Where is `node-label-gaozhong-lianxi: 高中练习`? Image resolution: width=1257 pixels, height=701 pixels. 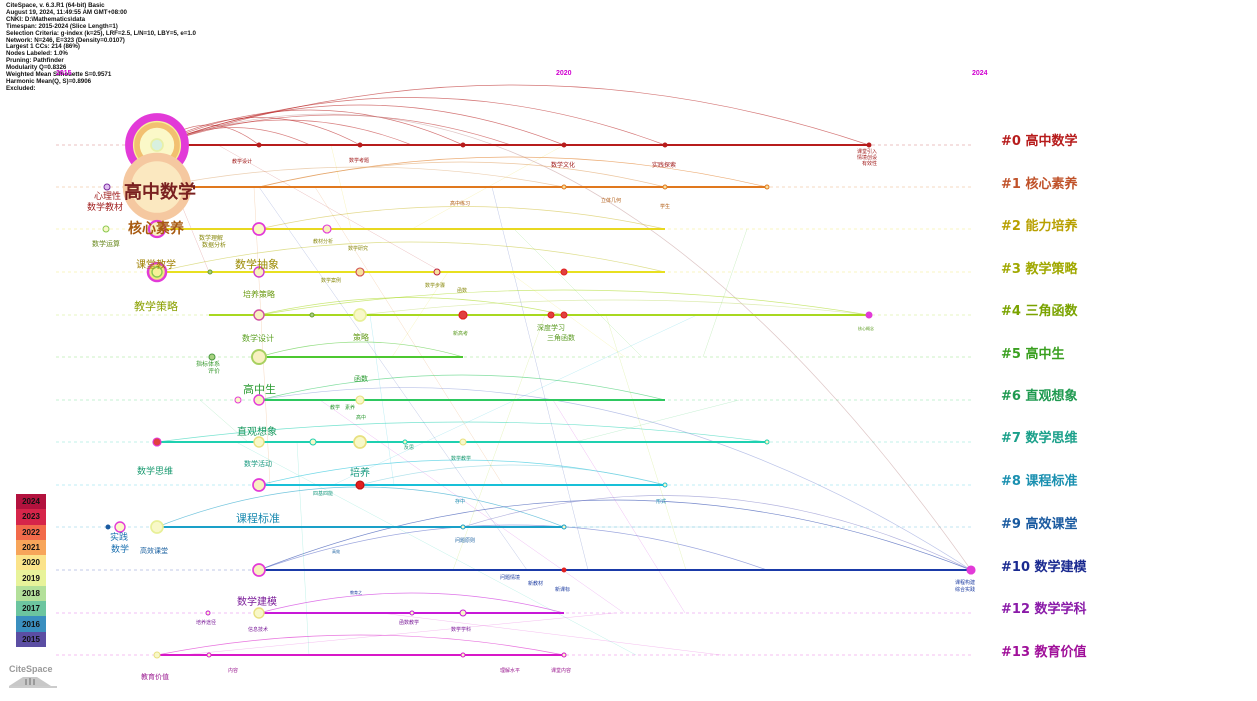
node-label-gaozhong-lianxi: 高中练习 is located at coordinates (460, 204).